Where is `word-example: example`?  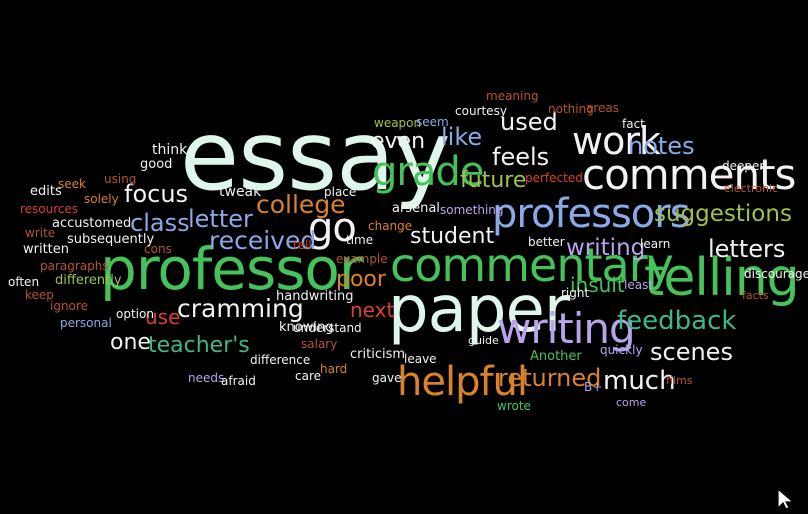 word-example: example is located at coordinates (362, 259).